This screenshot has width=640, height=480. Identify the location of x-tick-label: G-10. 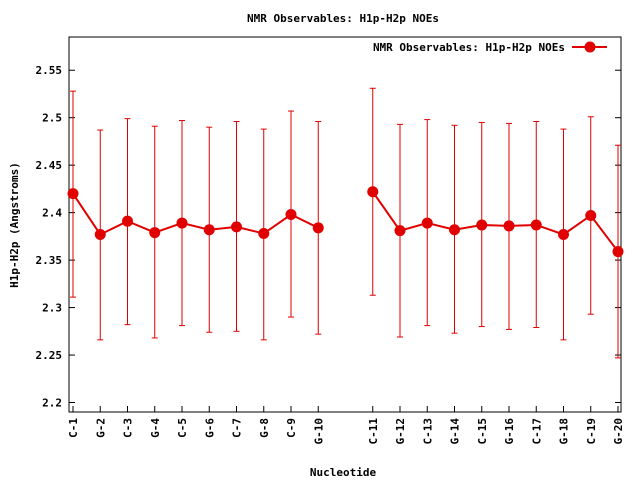
(318, 431).